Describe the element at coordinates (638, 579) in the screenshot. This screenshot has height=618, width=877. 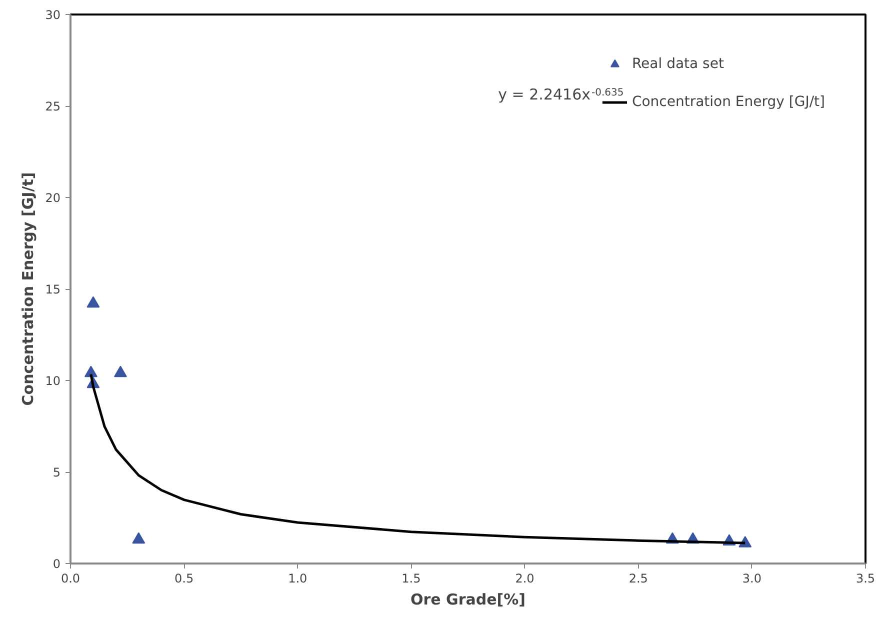
I see `x-tick-label: 2.5` at that location.